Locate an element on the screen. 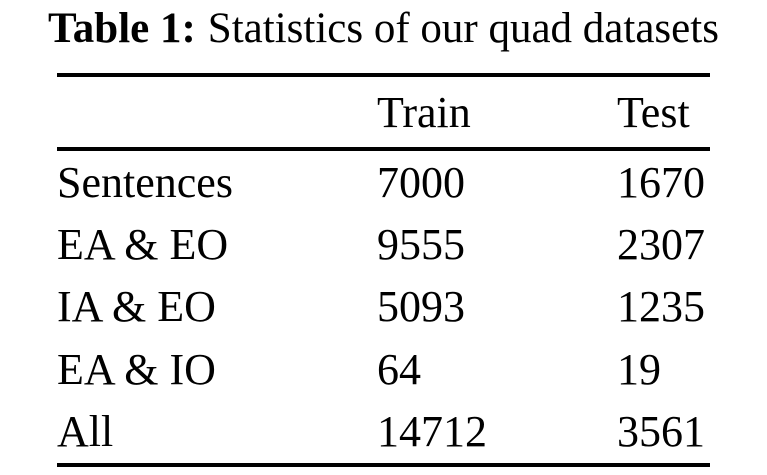  row-label: IA & EO is located at coordinates (136, 307).